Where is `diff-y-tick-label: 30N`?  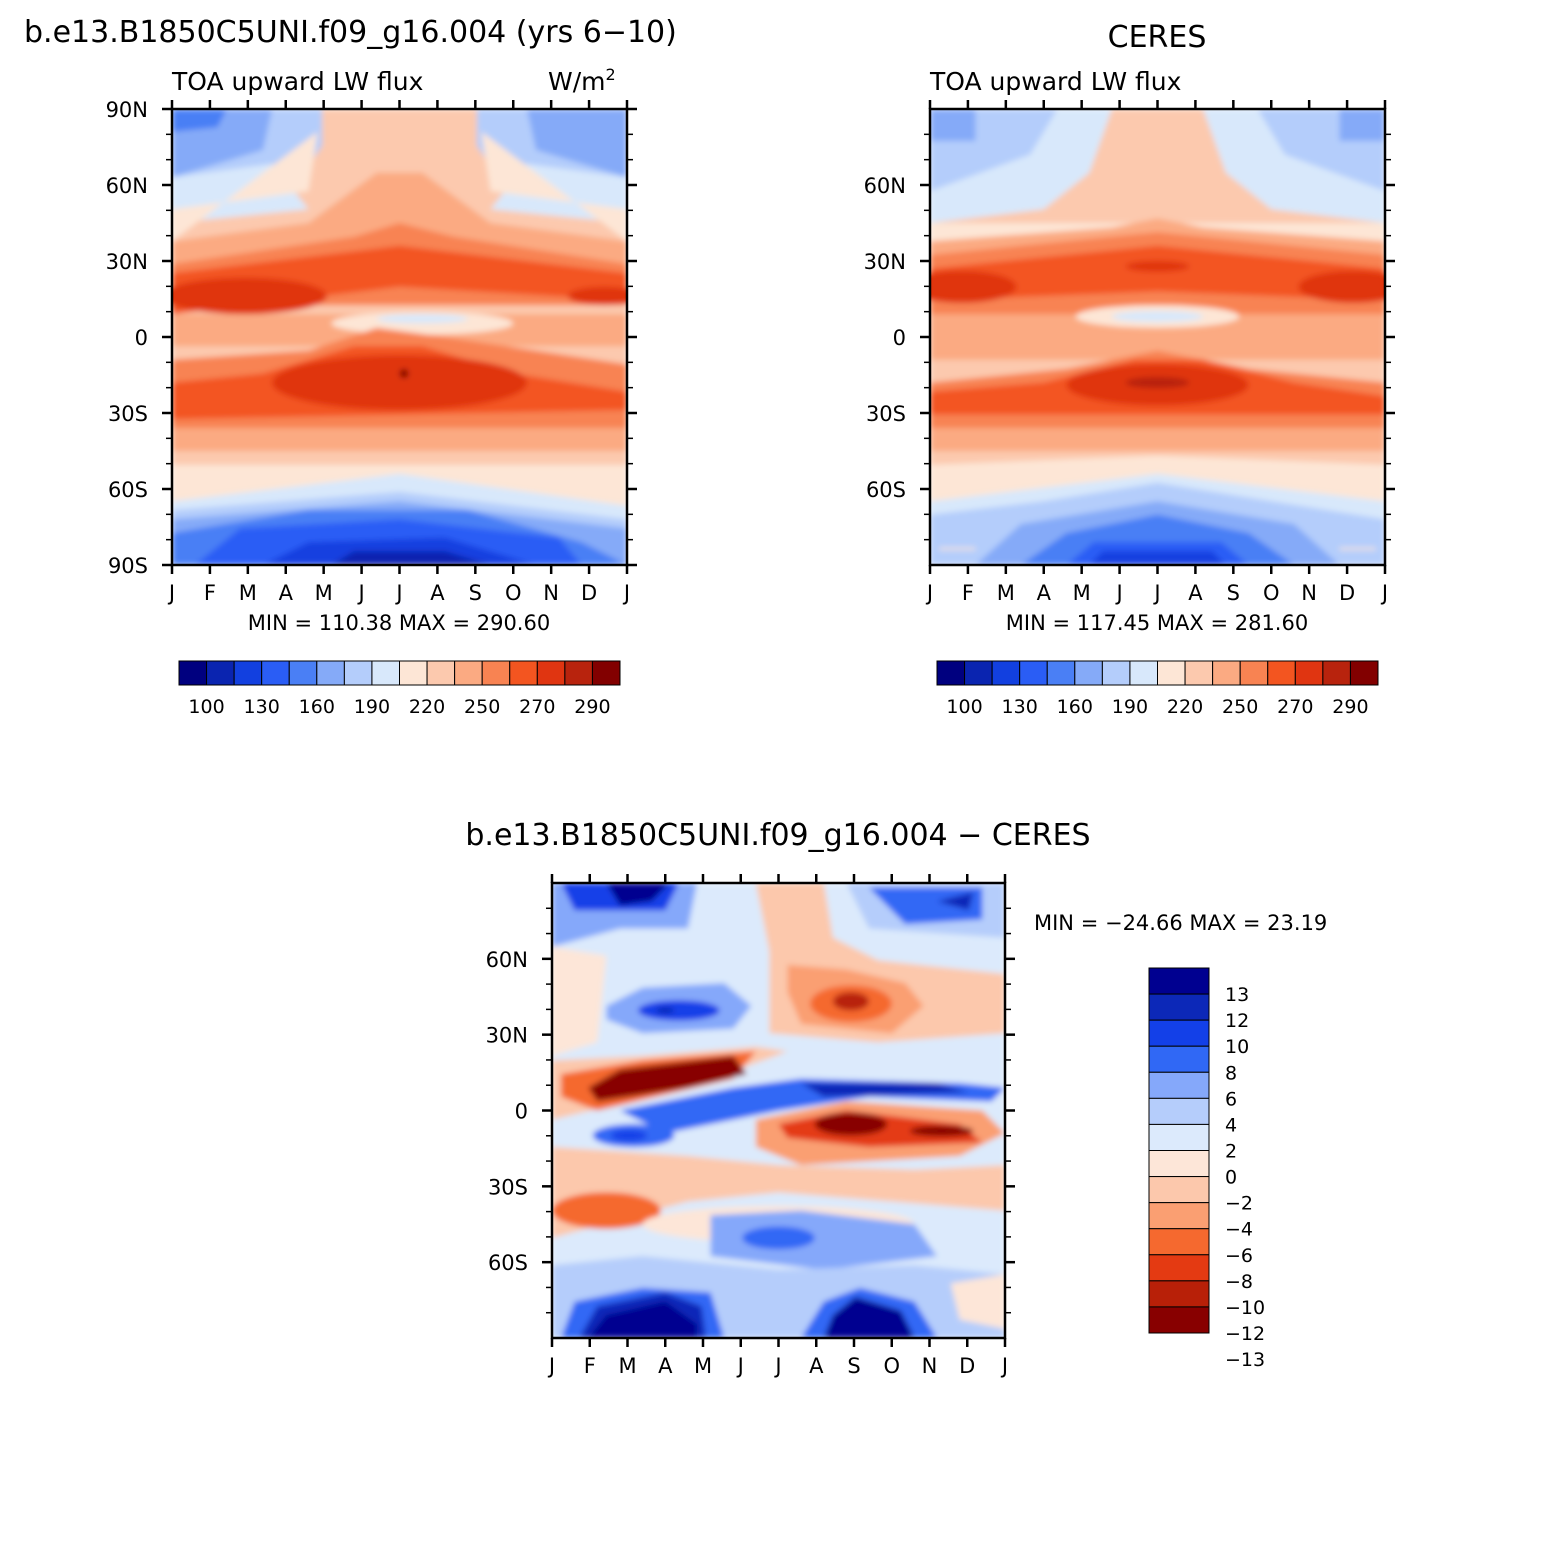 diff-y-tick-label: 30N is located at coordinates (507, 1036).